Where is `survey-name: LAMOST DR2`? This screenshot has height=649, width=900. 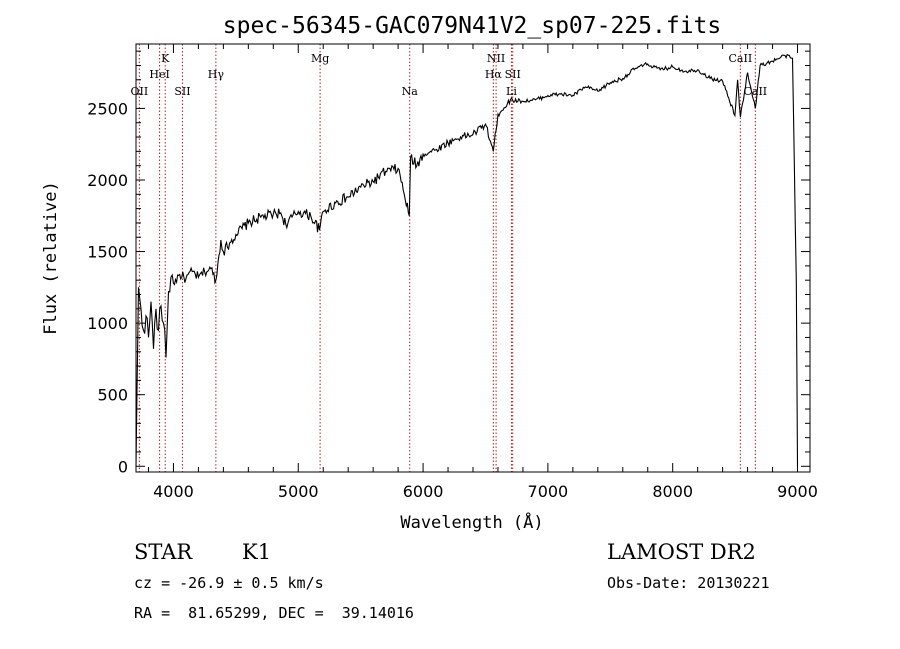 survey-name: LAMOST DR2 is located at coordinates (681, 552).